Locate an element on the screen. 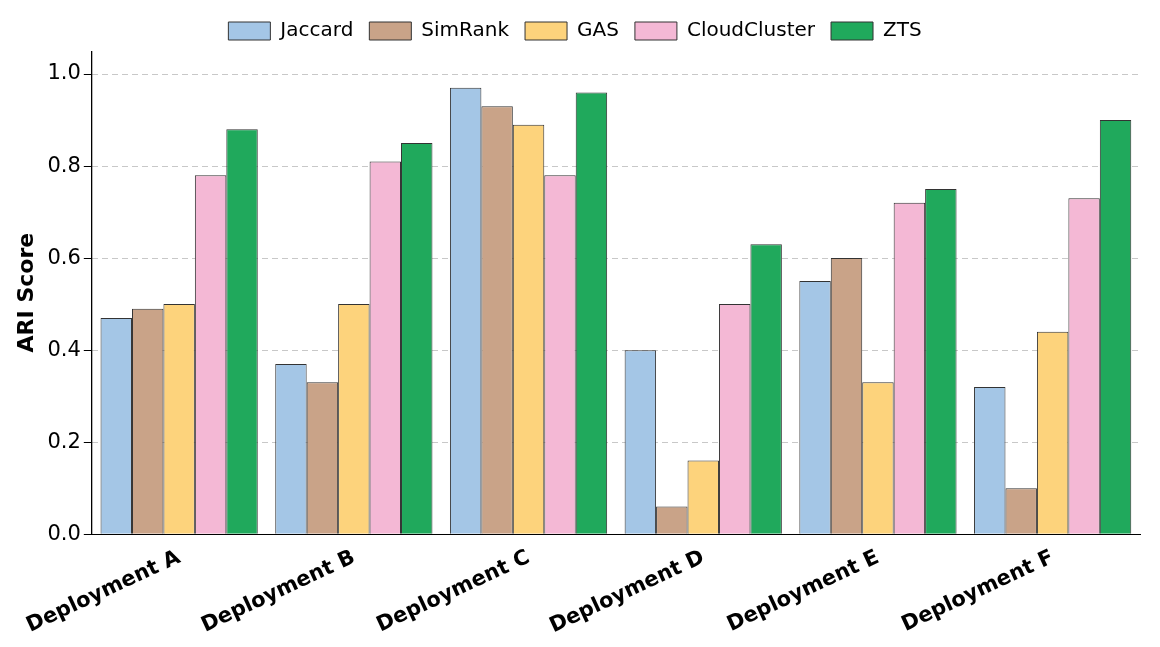 This screenshot has height=647, width=1160. y-tick-label: 1.0 is located at coordinates (64, 72).